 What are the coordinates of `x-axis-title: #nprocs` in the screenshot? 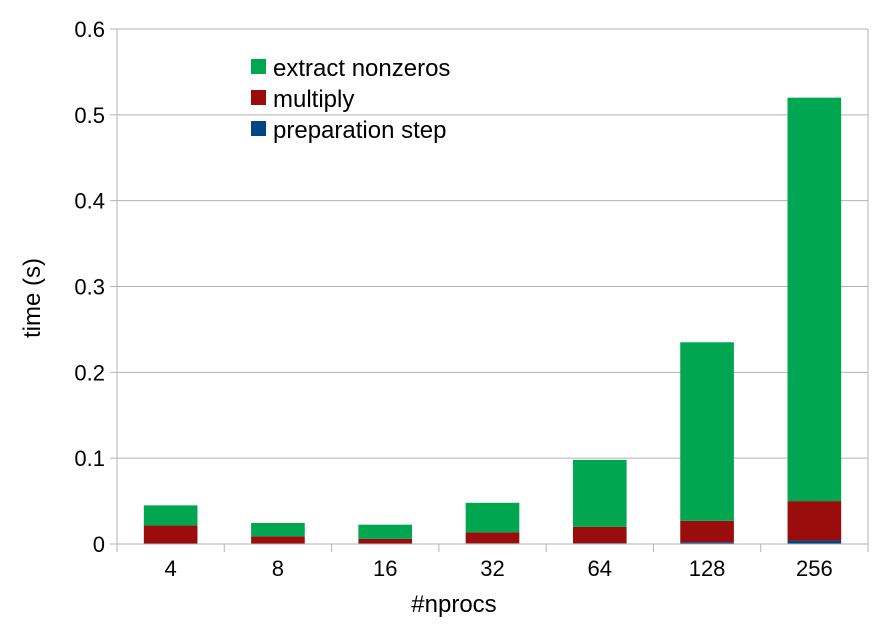 It's located at (453, 604).